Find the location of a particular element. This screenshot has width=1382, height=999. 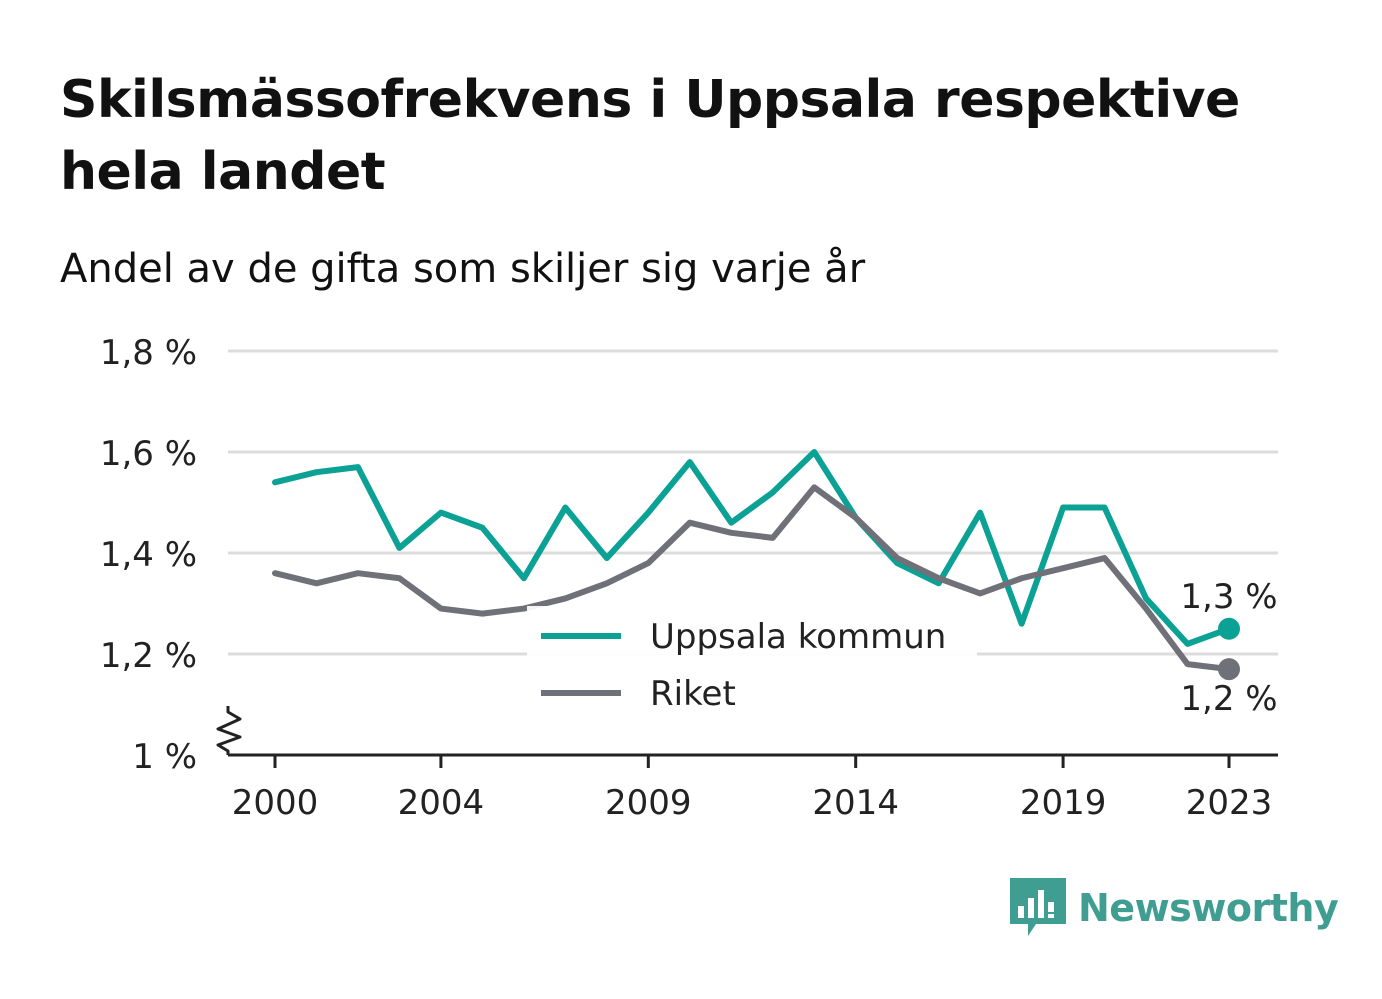

newsworthy-logo: Newsworthy is located at coordinates (1174, 908).